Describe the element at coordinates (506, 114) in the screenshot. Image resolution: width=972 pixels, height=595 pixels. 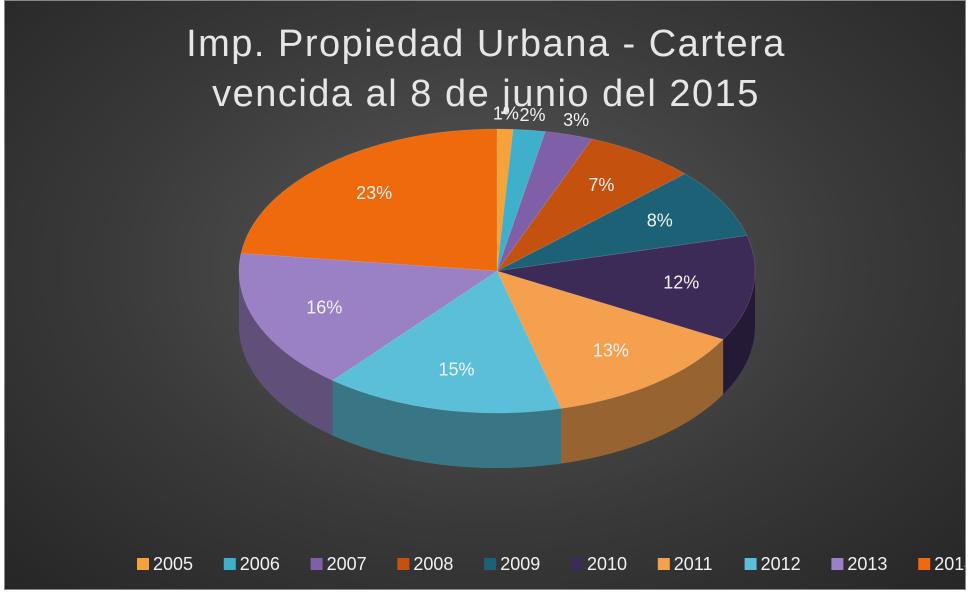
I see `data-label: 1%` at that location.